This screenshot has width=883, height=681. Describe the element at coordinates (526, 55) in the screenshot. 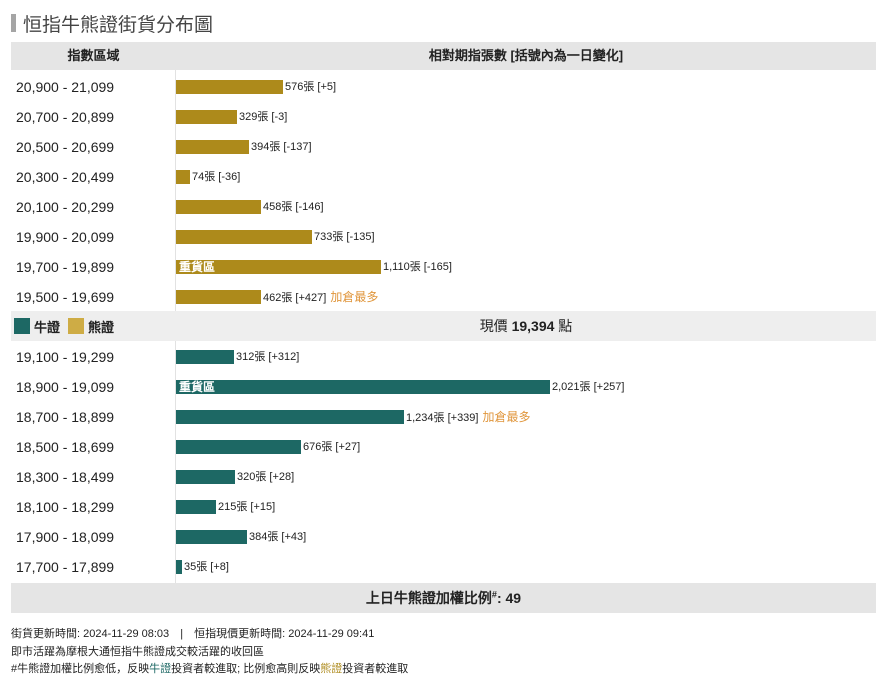

I see `header-count: 相對期指張數 [括號內為一日變化]` at that location.